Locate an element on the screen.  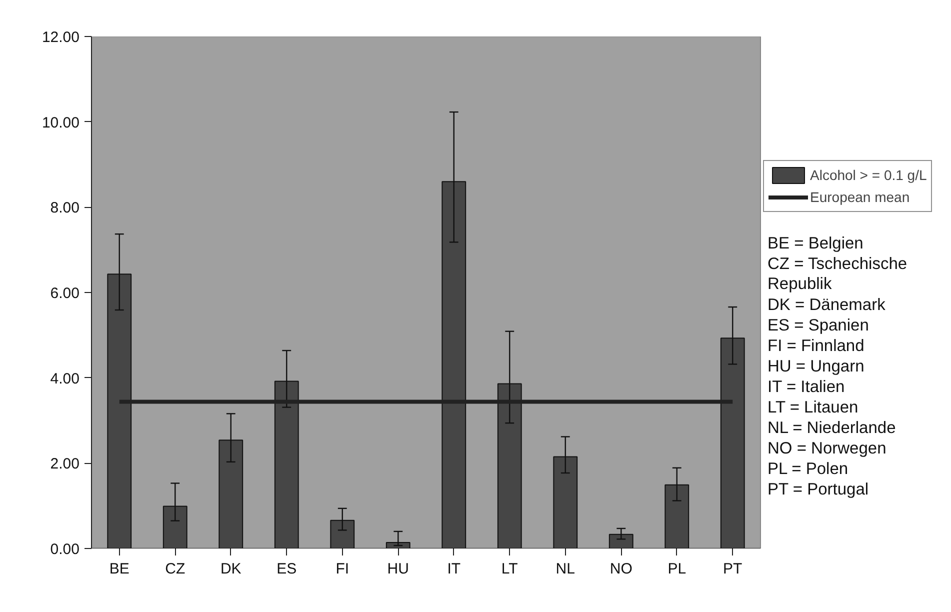
text: HU = Ungarn is located at coordinates (816, 367).